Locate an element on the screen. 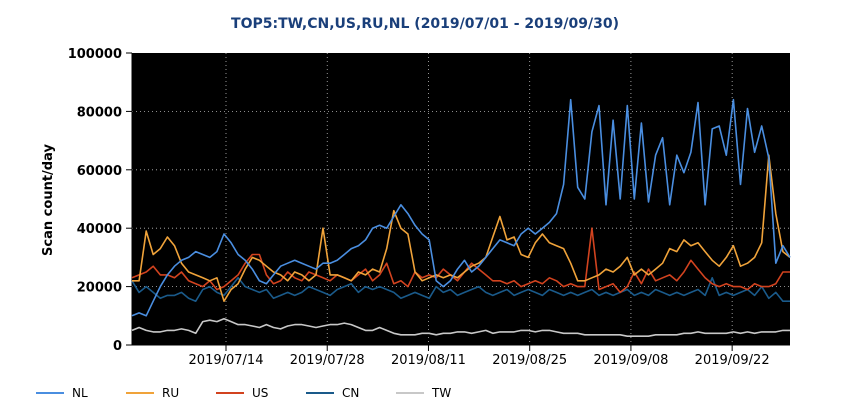 Image resolution: width=850 pixels, height=420 pixels. y-tick-label: 40000 is located at coordinates (99, 229).